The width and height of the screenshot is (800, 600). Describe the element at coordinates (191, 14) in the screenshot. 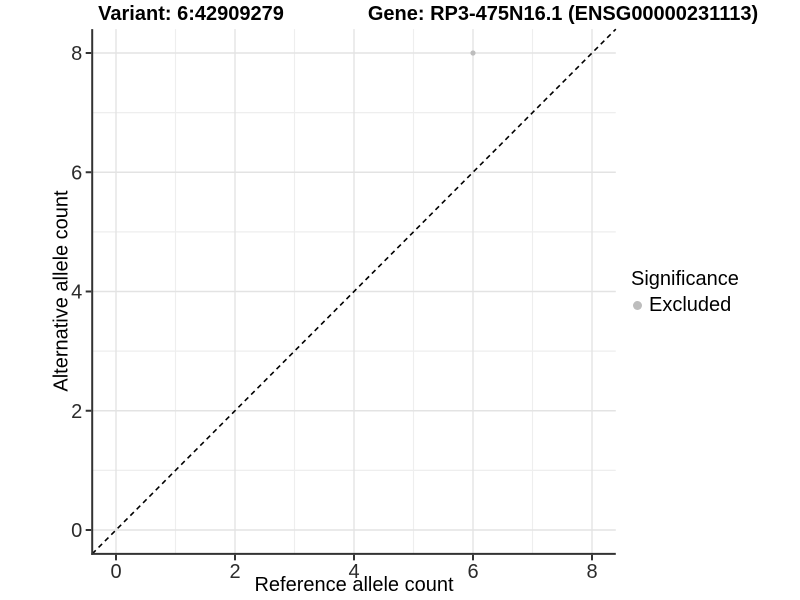

I see `plot-title-variant: Variant: 6:42909279` at that location.